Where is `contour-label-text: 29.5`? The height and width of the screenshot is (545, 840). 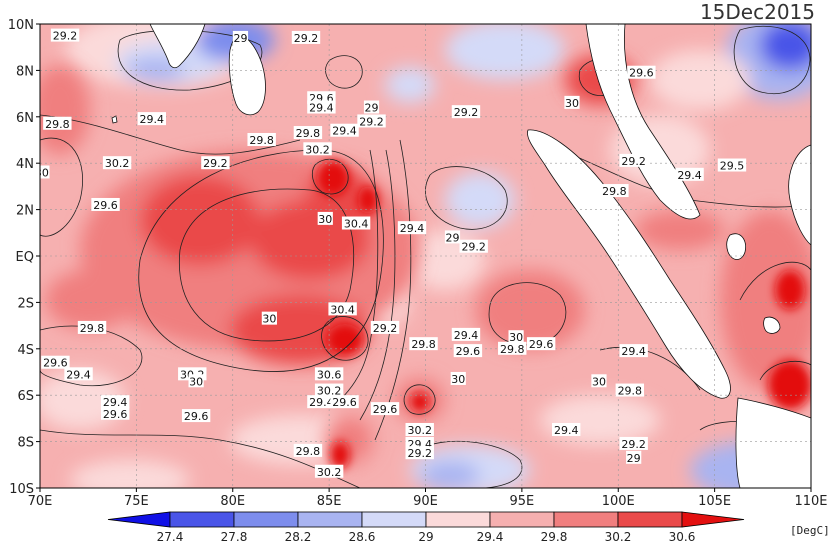 contour-label-text: 29.5 is located at coordinates (732, 166).